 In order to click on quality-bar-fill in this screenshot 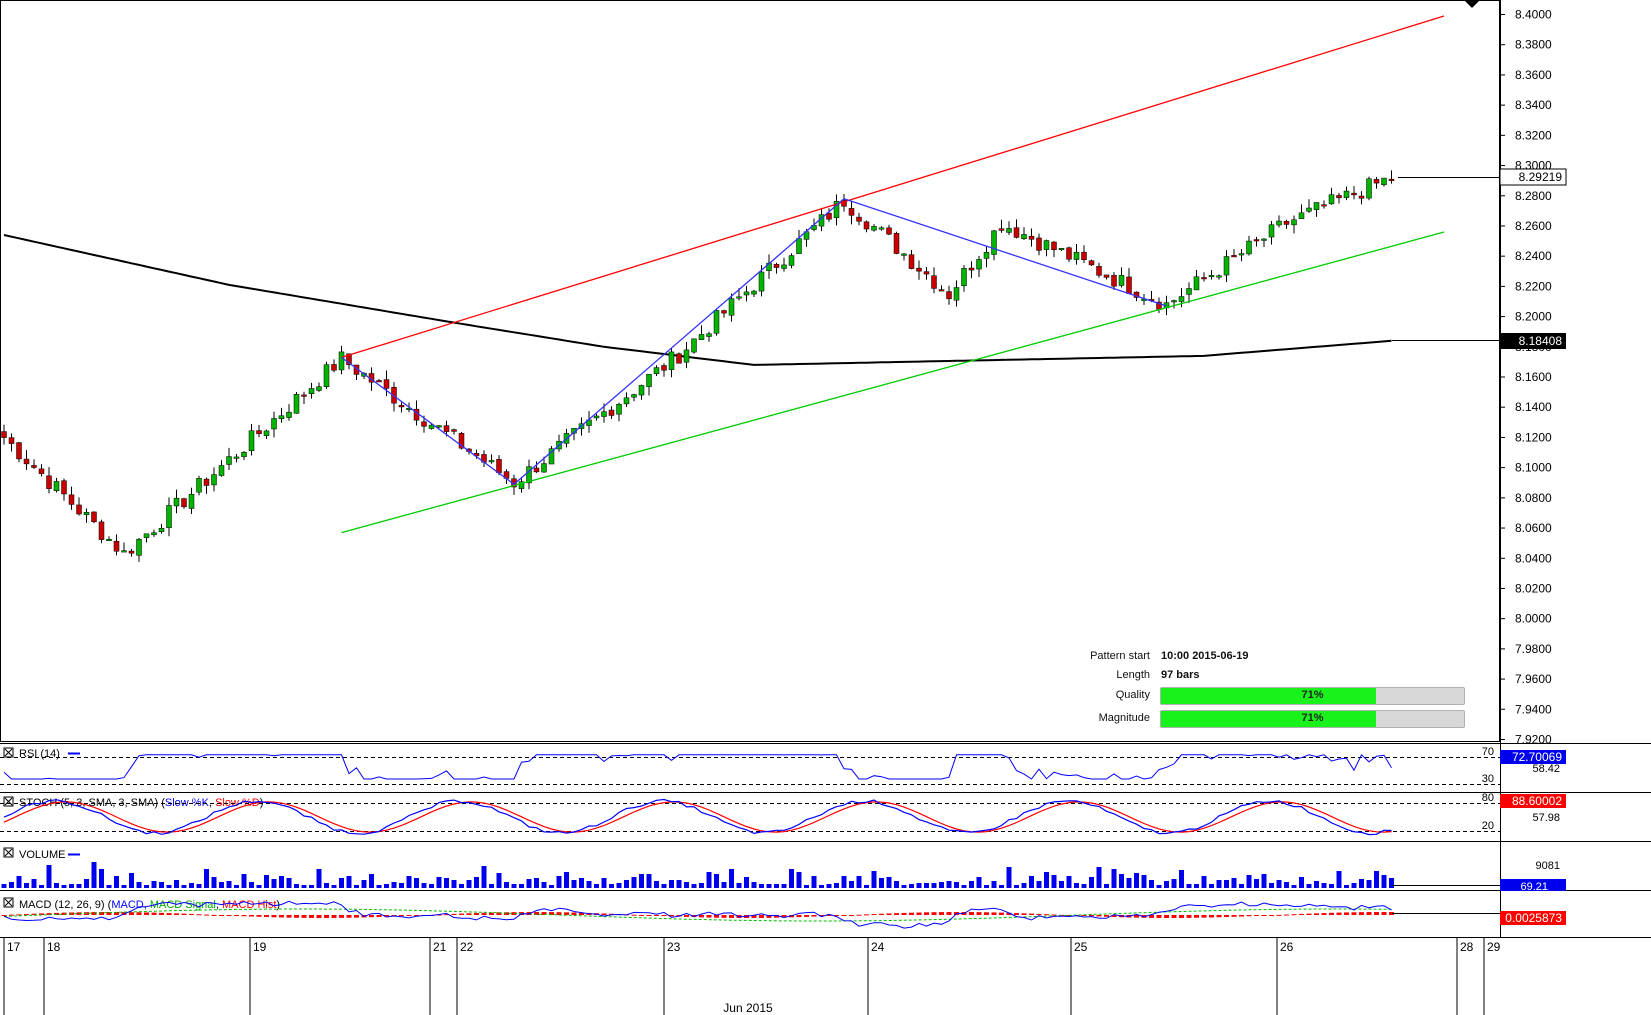, I will do `click(1269, 696)`.